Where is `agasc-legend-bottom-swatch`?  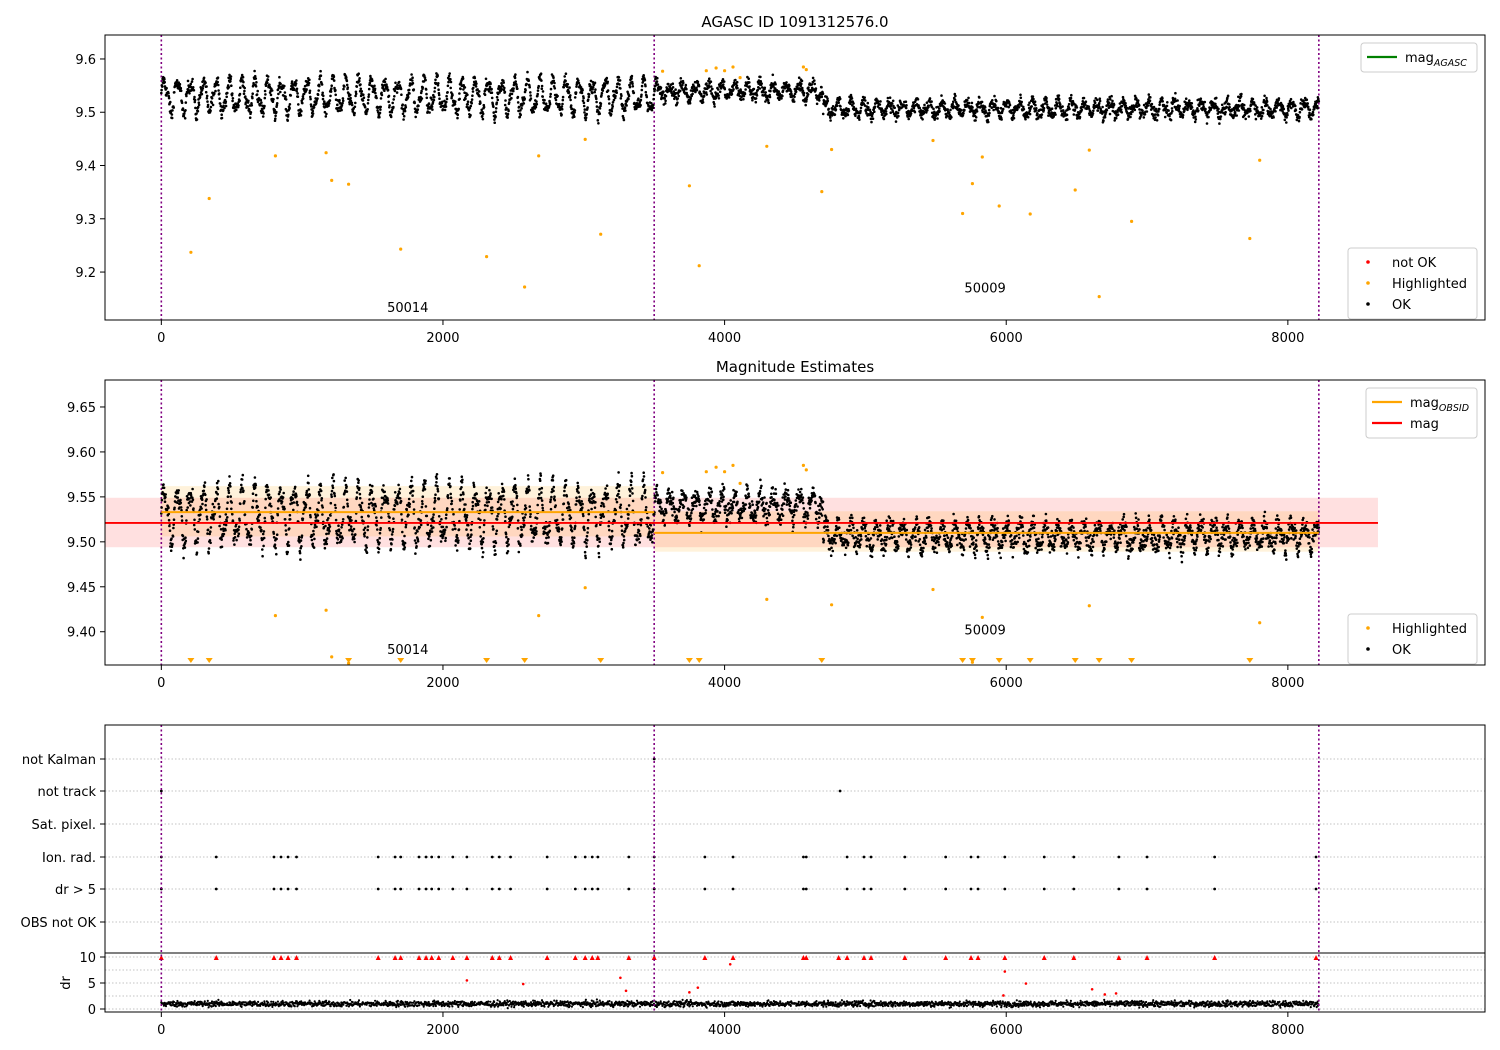
agasc-legend-bottom-swatch is located at coordinates (1368, 283).